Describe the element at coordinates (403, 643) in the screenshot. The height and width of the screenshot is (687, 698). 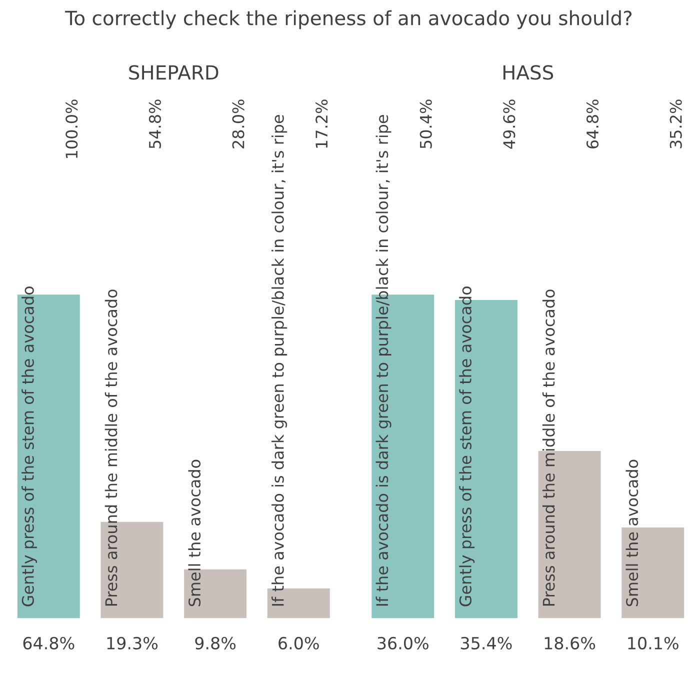
I see `data-label: 36.0%` at that location.